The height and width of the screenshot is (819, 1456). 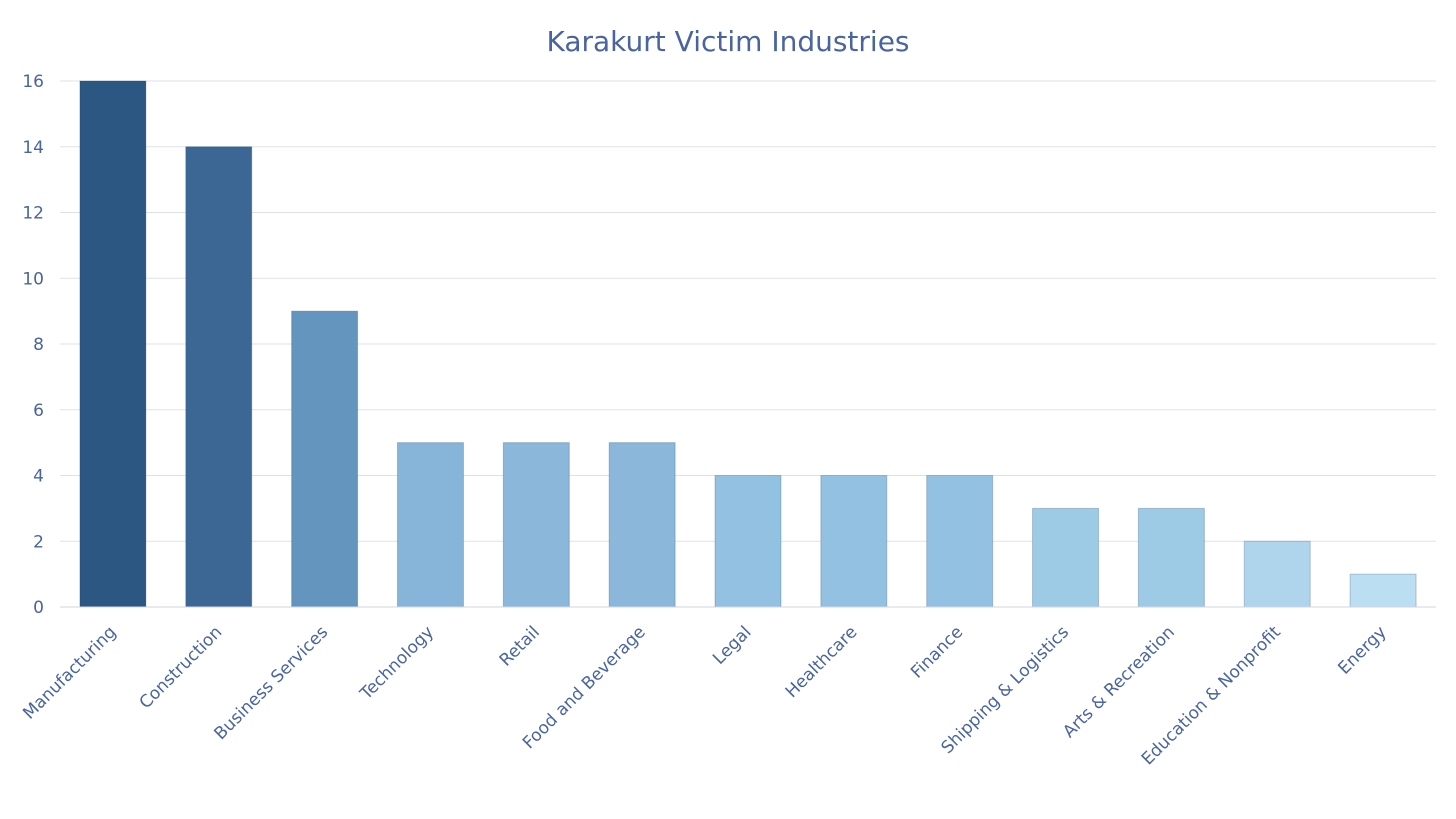 I want to click on y-tick-label: 6, so click(x=38, y=411).